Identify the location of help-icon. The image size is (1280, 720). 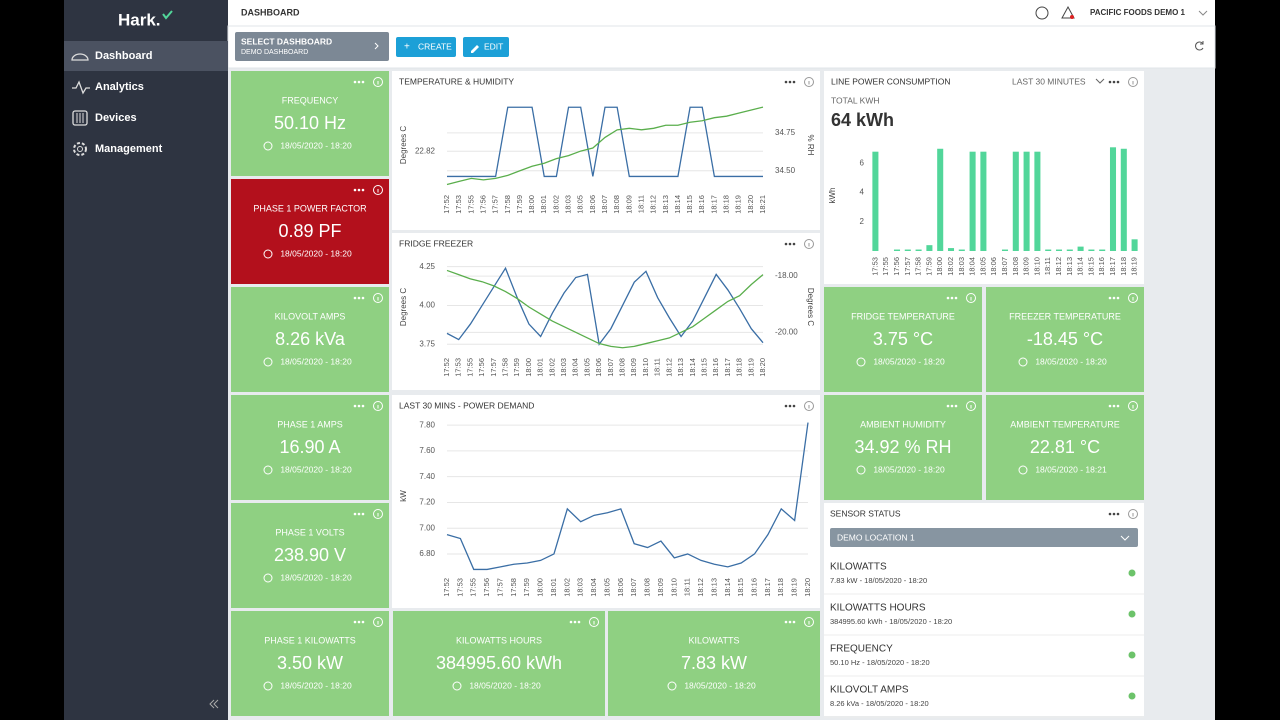
(1042, 13).